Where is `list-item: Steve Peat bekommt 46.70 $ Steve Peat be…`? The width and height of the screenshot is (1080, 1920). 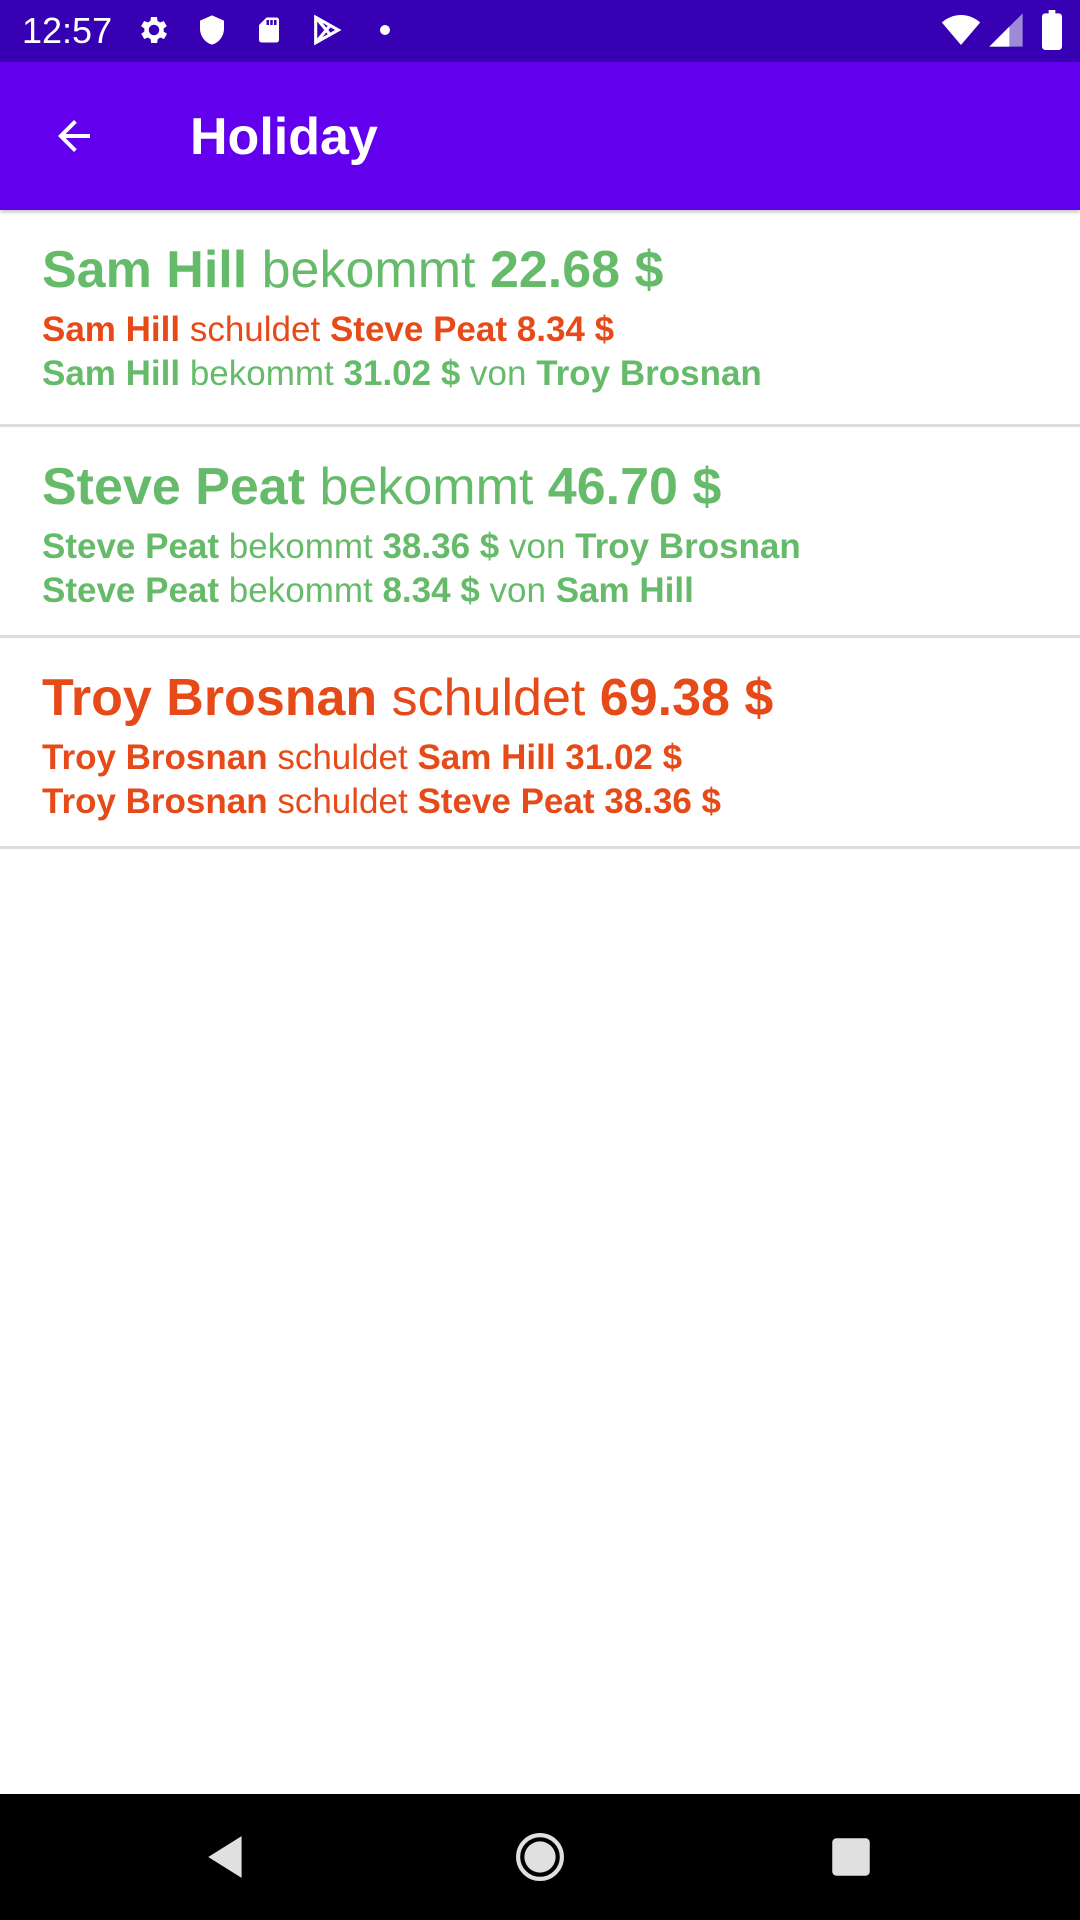 list-item: Steve Peat bekommt 46.70 $ Steve Peat be… is located at coordinates (540, 532).